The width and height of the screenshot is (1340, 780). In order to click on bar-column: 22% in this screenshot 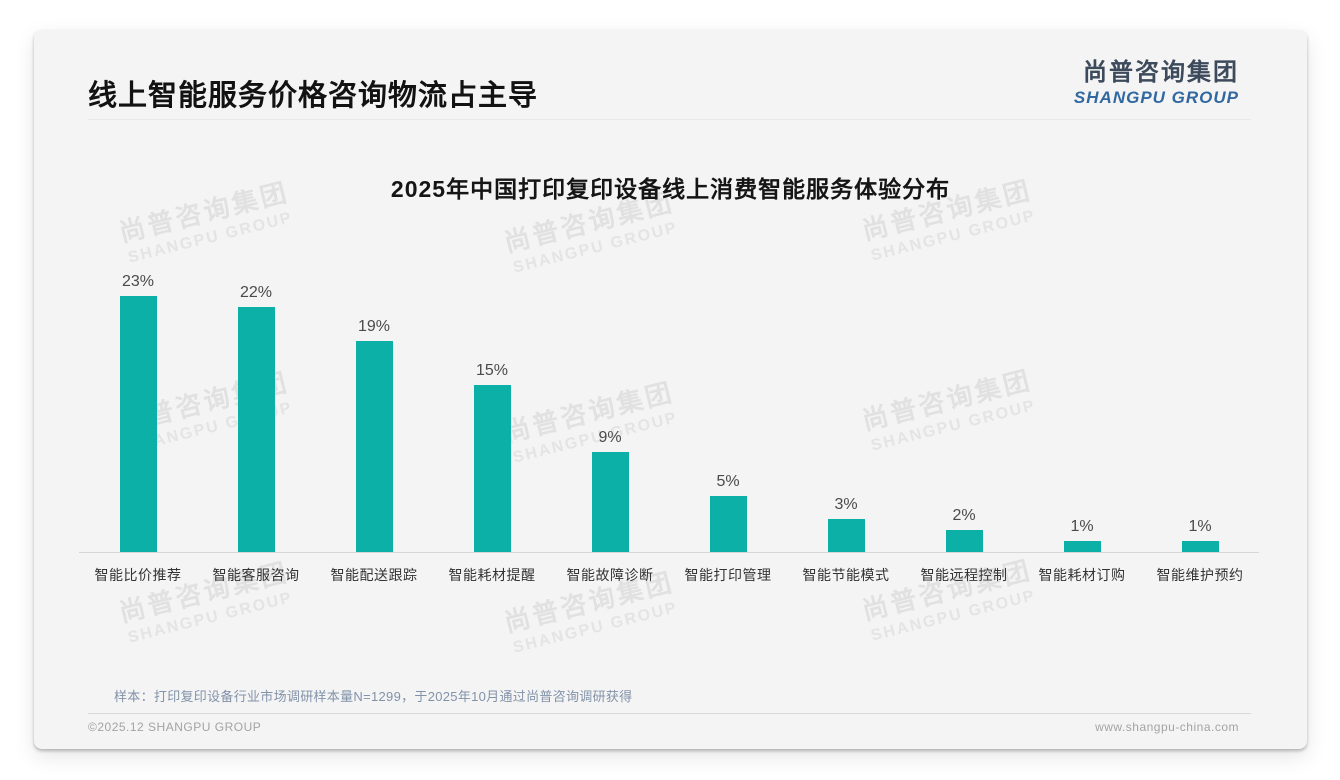, I will do `click(256, 410)`.